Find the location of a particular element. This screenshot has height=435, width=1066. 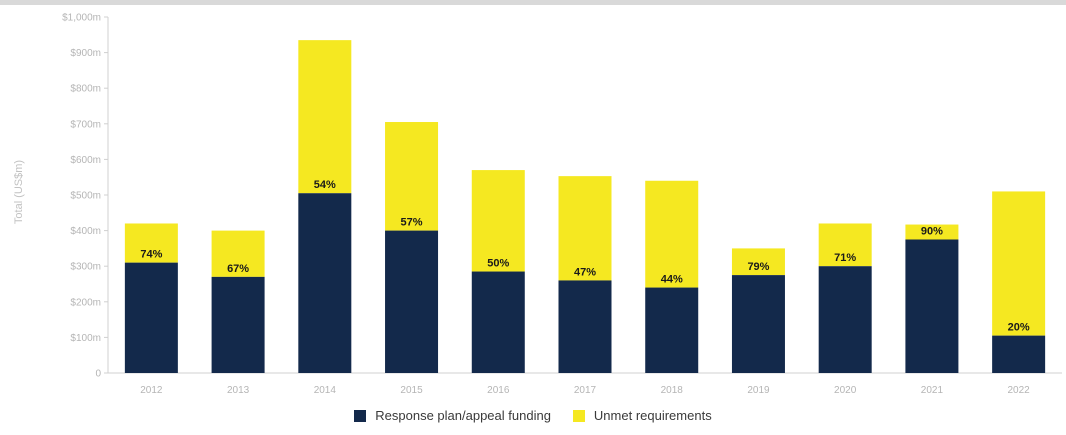

bar-funded-2017 is located at coordinates (585, 326).